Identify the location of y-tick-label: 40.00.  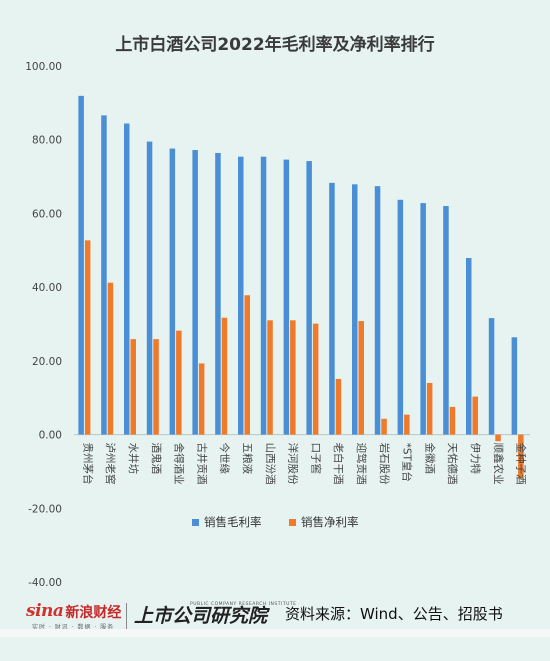
(47, 288).